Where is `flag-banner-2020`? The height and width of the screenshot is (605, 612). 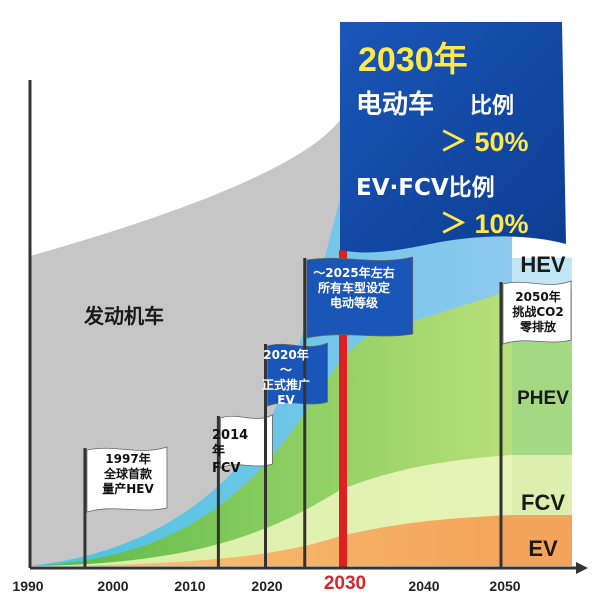
flag-banner-2020 is located at coordinates (297, 374).